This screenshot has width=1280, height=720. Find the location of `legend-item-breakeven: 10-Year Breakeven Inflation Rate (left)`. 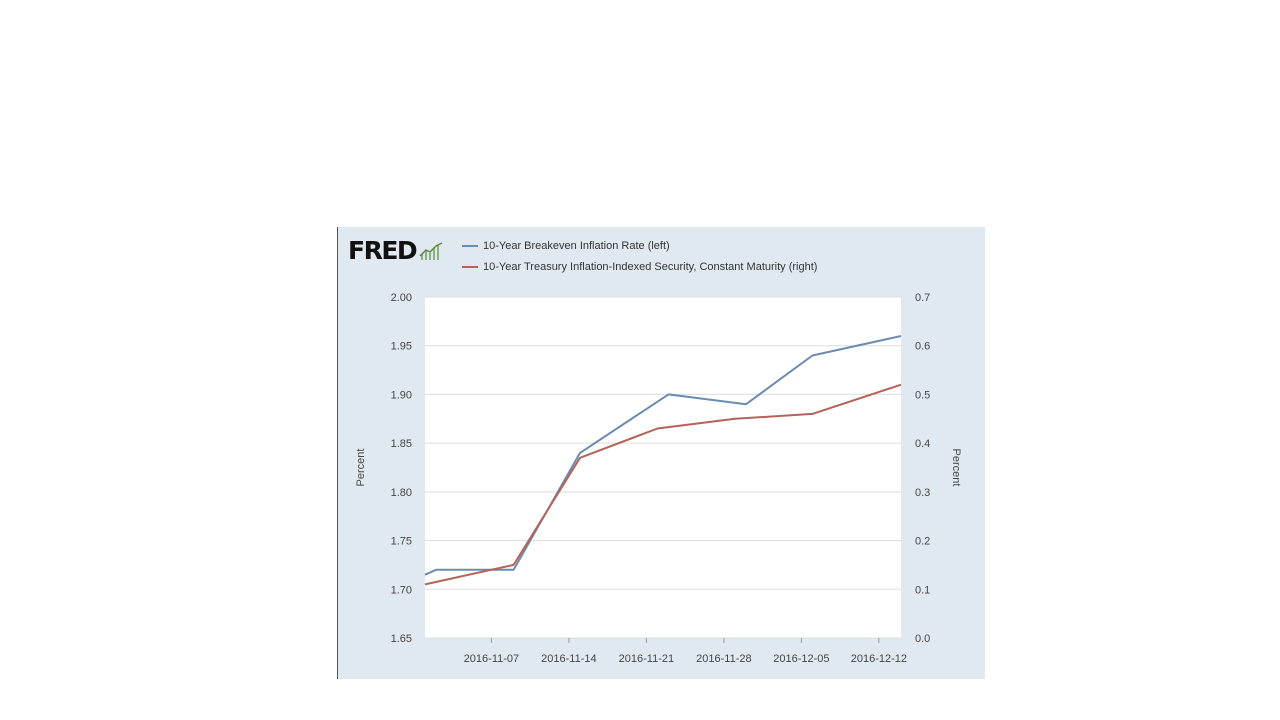

legend-item-breakeven: 10-Year Breakeven Inflation Rate (left) is located at coordinates (566, 246).